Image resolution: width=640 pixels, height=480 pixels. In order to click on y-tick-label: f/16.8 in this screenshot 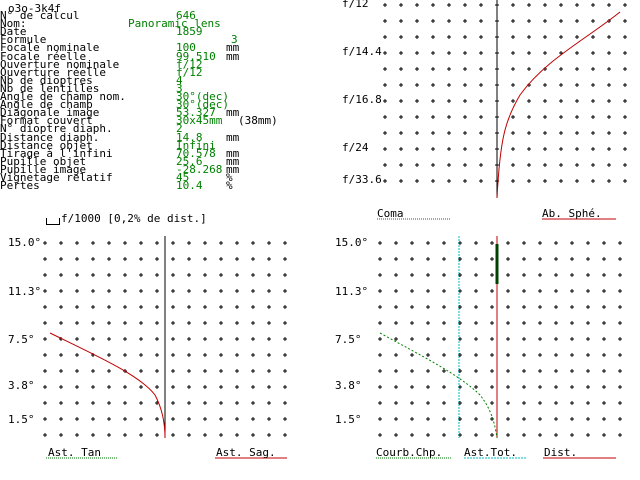, I will do `click(362, 99)`.